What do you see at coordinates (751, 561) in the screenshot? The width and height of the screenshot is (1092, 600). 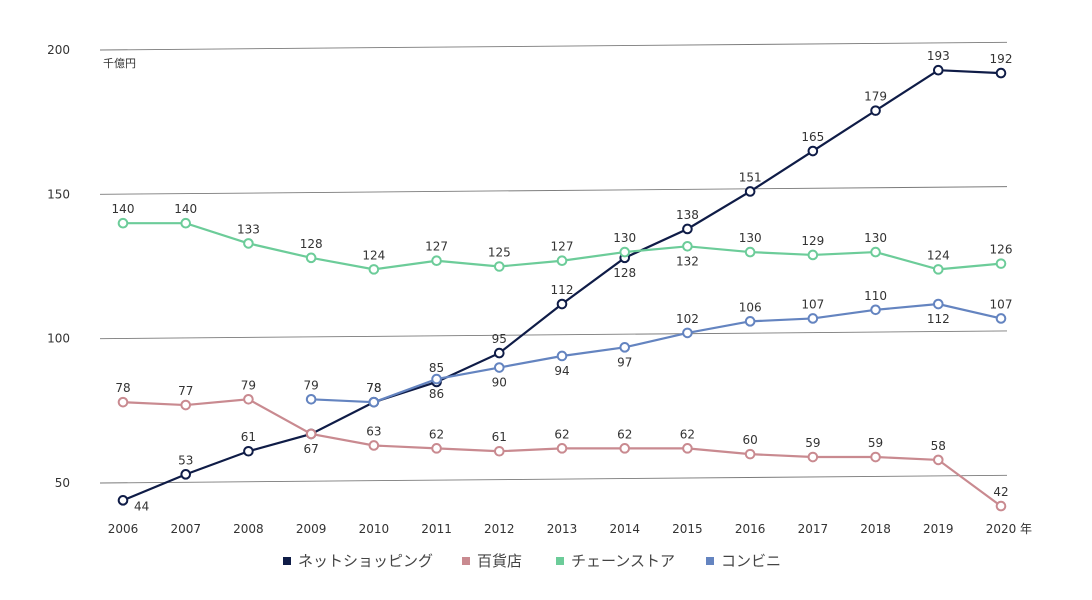 I see `legend-label: コンビニ` at bounding box center [751, 561].